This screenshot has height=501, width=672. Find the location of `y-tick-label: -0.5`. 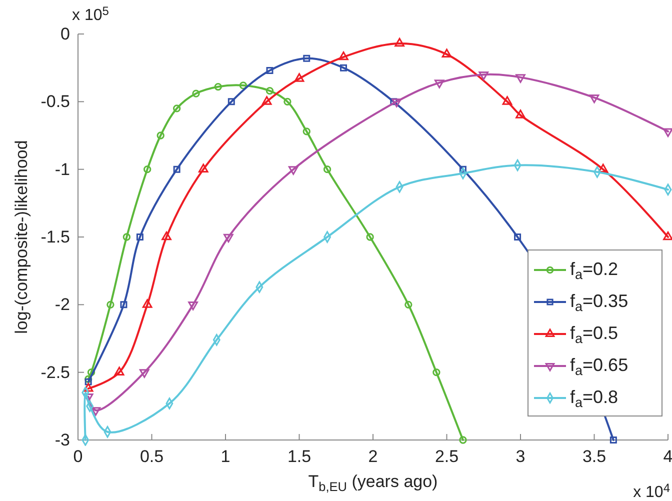

y-tick-label: -0.5 is located at coordinates (55, 102).